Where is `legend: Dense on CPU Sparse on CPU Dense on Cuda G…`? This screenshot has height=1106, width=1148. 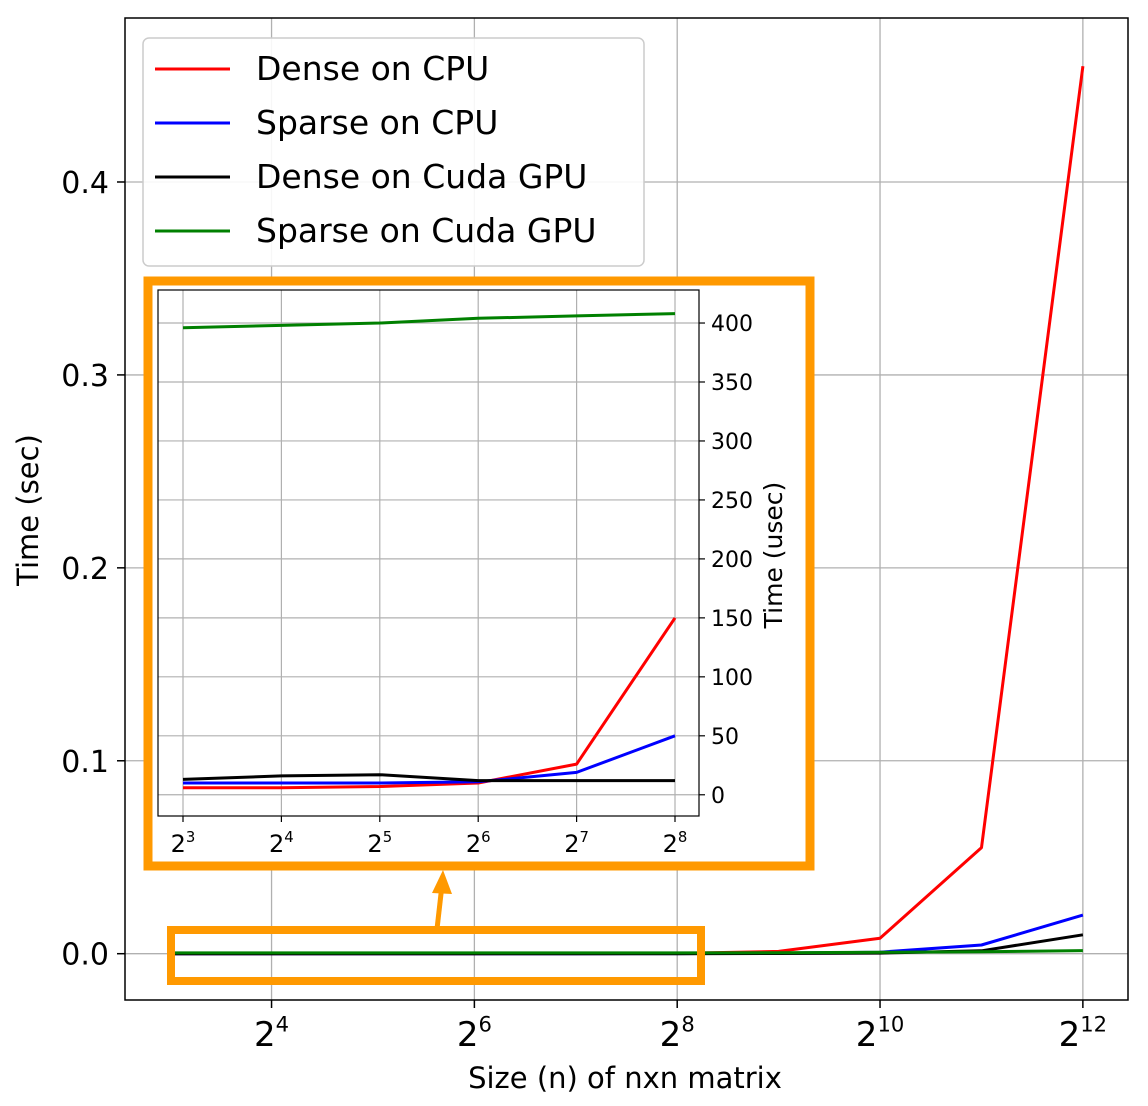
legend: Dense on CPU Sparse on CPU Dense on Cuda G… is located at coordinates (393, 152).